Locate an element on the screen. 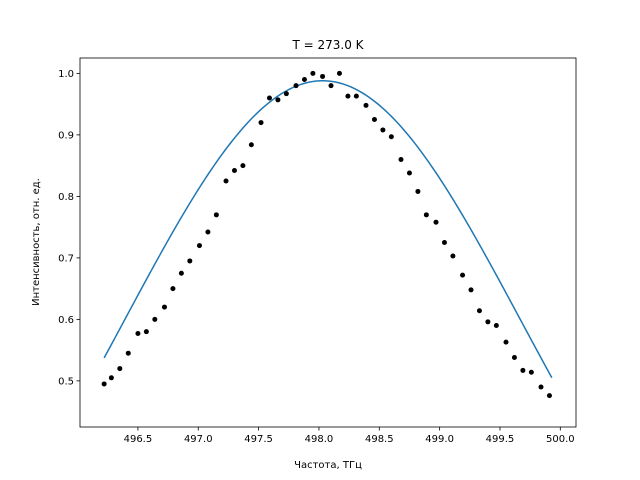 Image resolution: width=640 pixels, height=480 pixels. chart-title: T = 273.0 K is located at coordinates (327, 45).